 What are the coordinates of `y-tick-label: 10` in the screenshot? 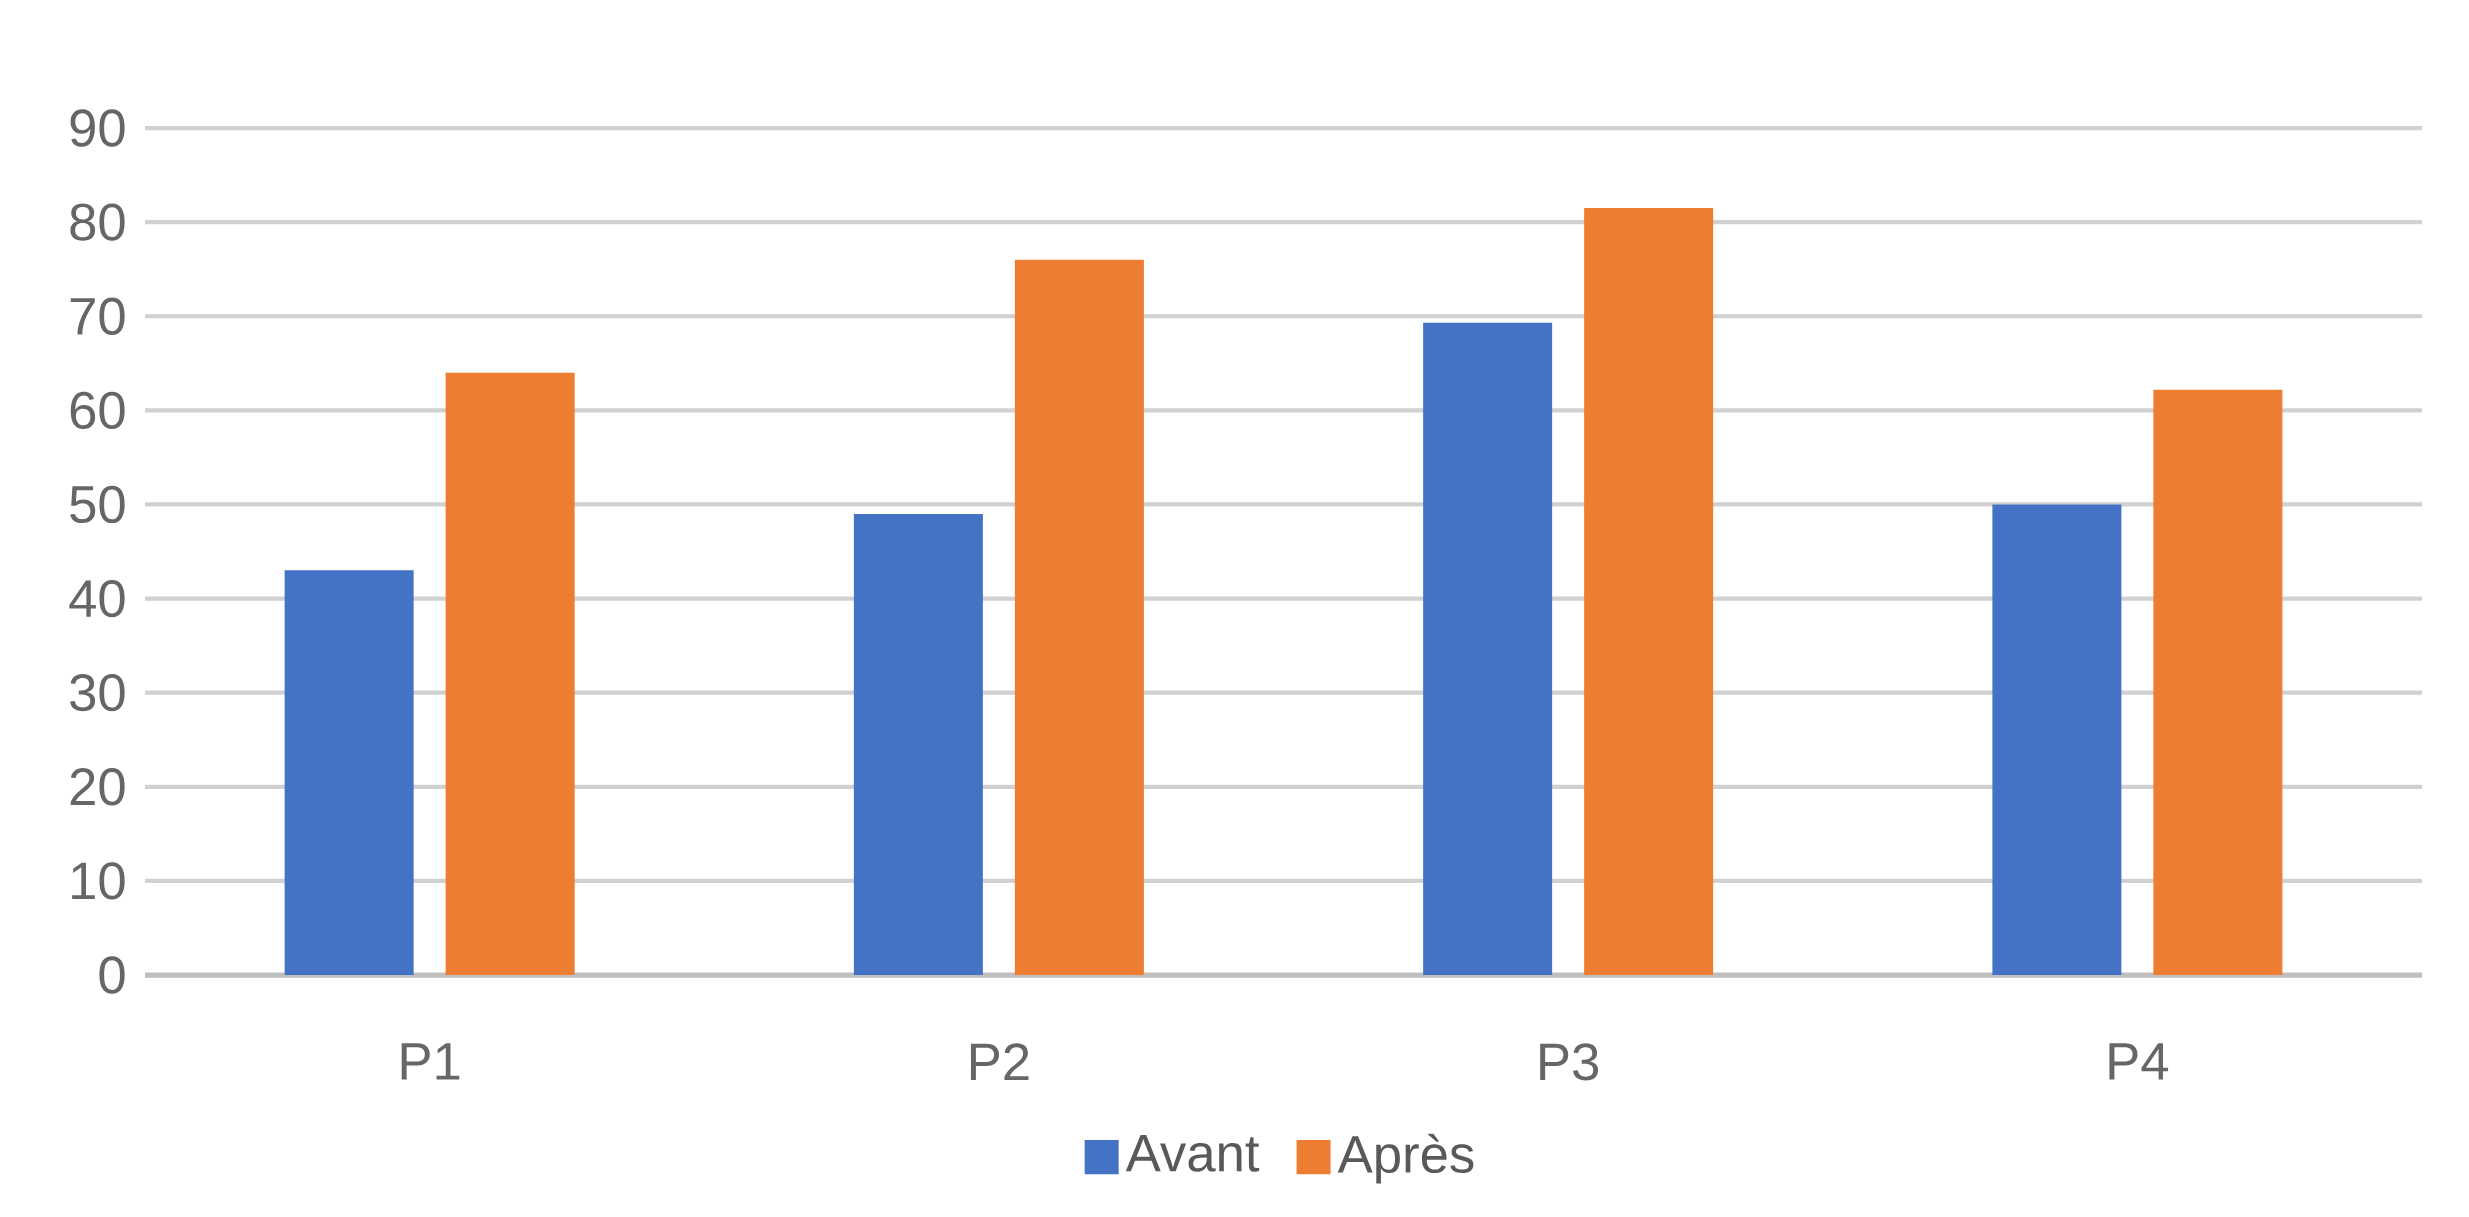 It's located at (98, 881).